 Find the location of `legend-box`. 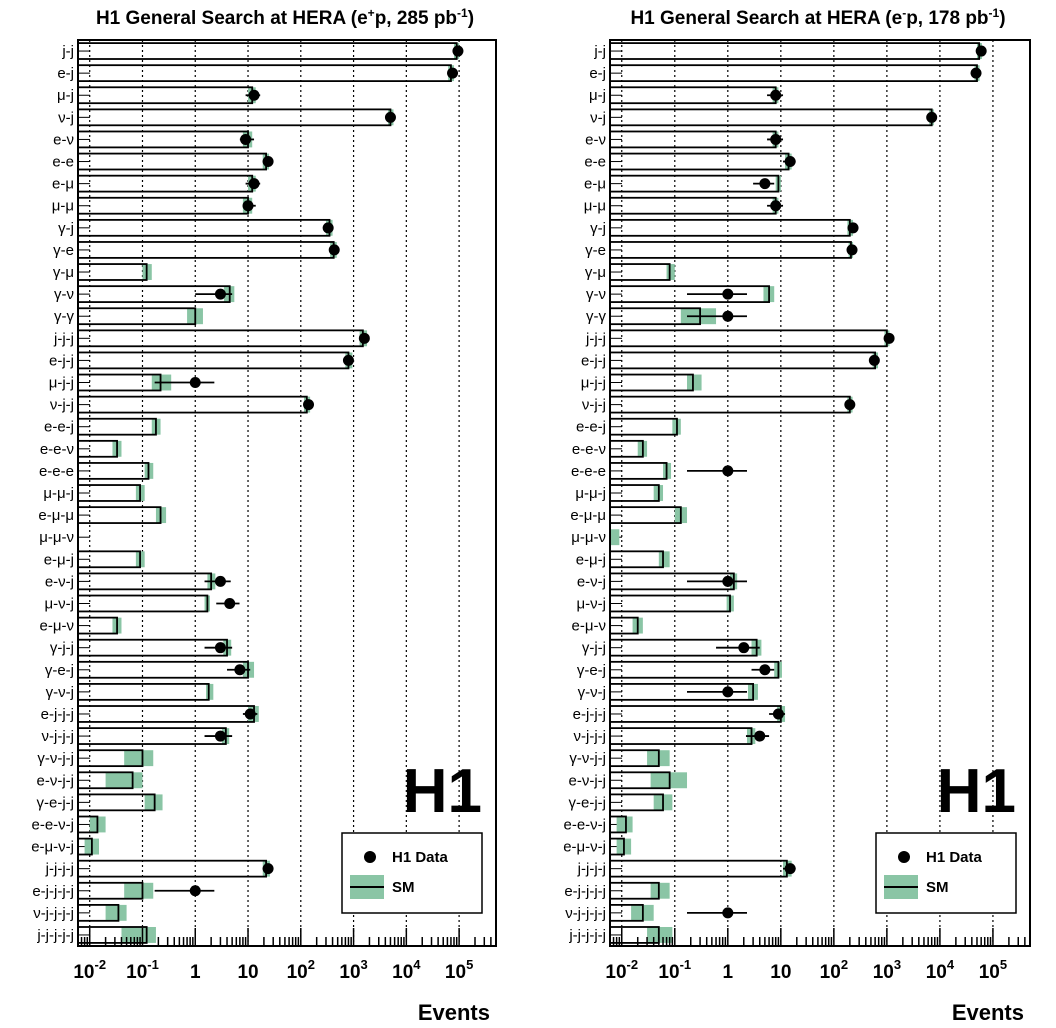

legend-box is located at coordinates (412, 873).